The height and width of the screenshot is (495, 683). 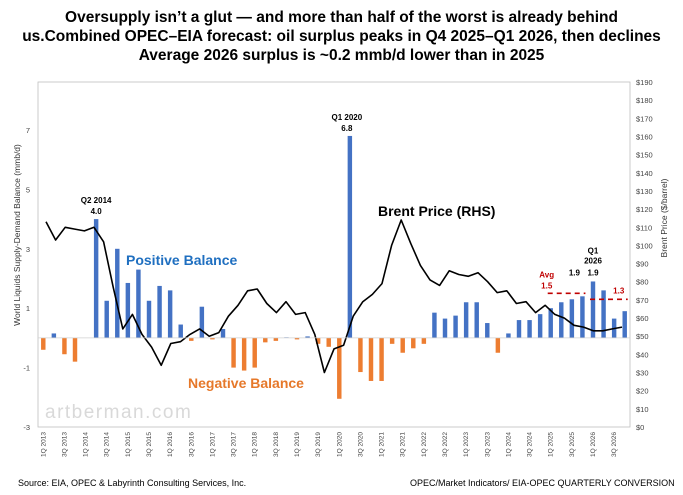 What do you see at coordinates (246, 383) in the screenshot?
I see `legend-negative: Negative Balance` at bounding box center [246, 383].